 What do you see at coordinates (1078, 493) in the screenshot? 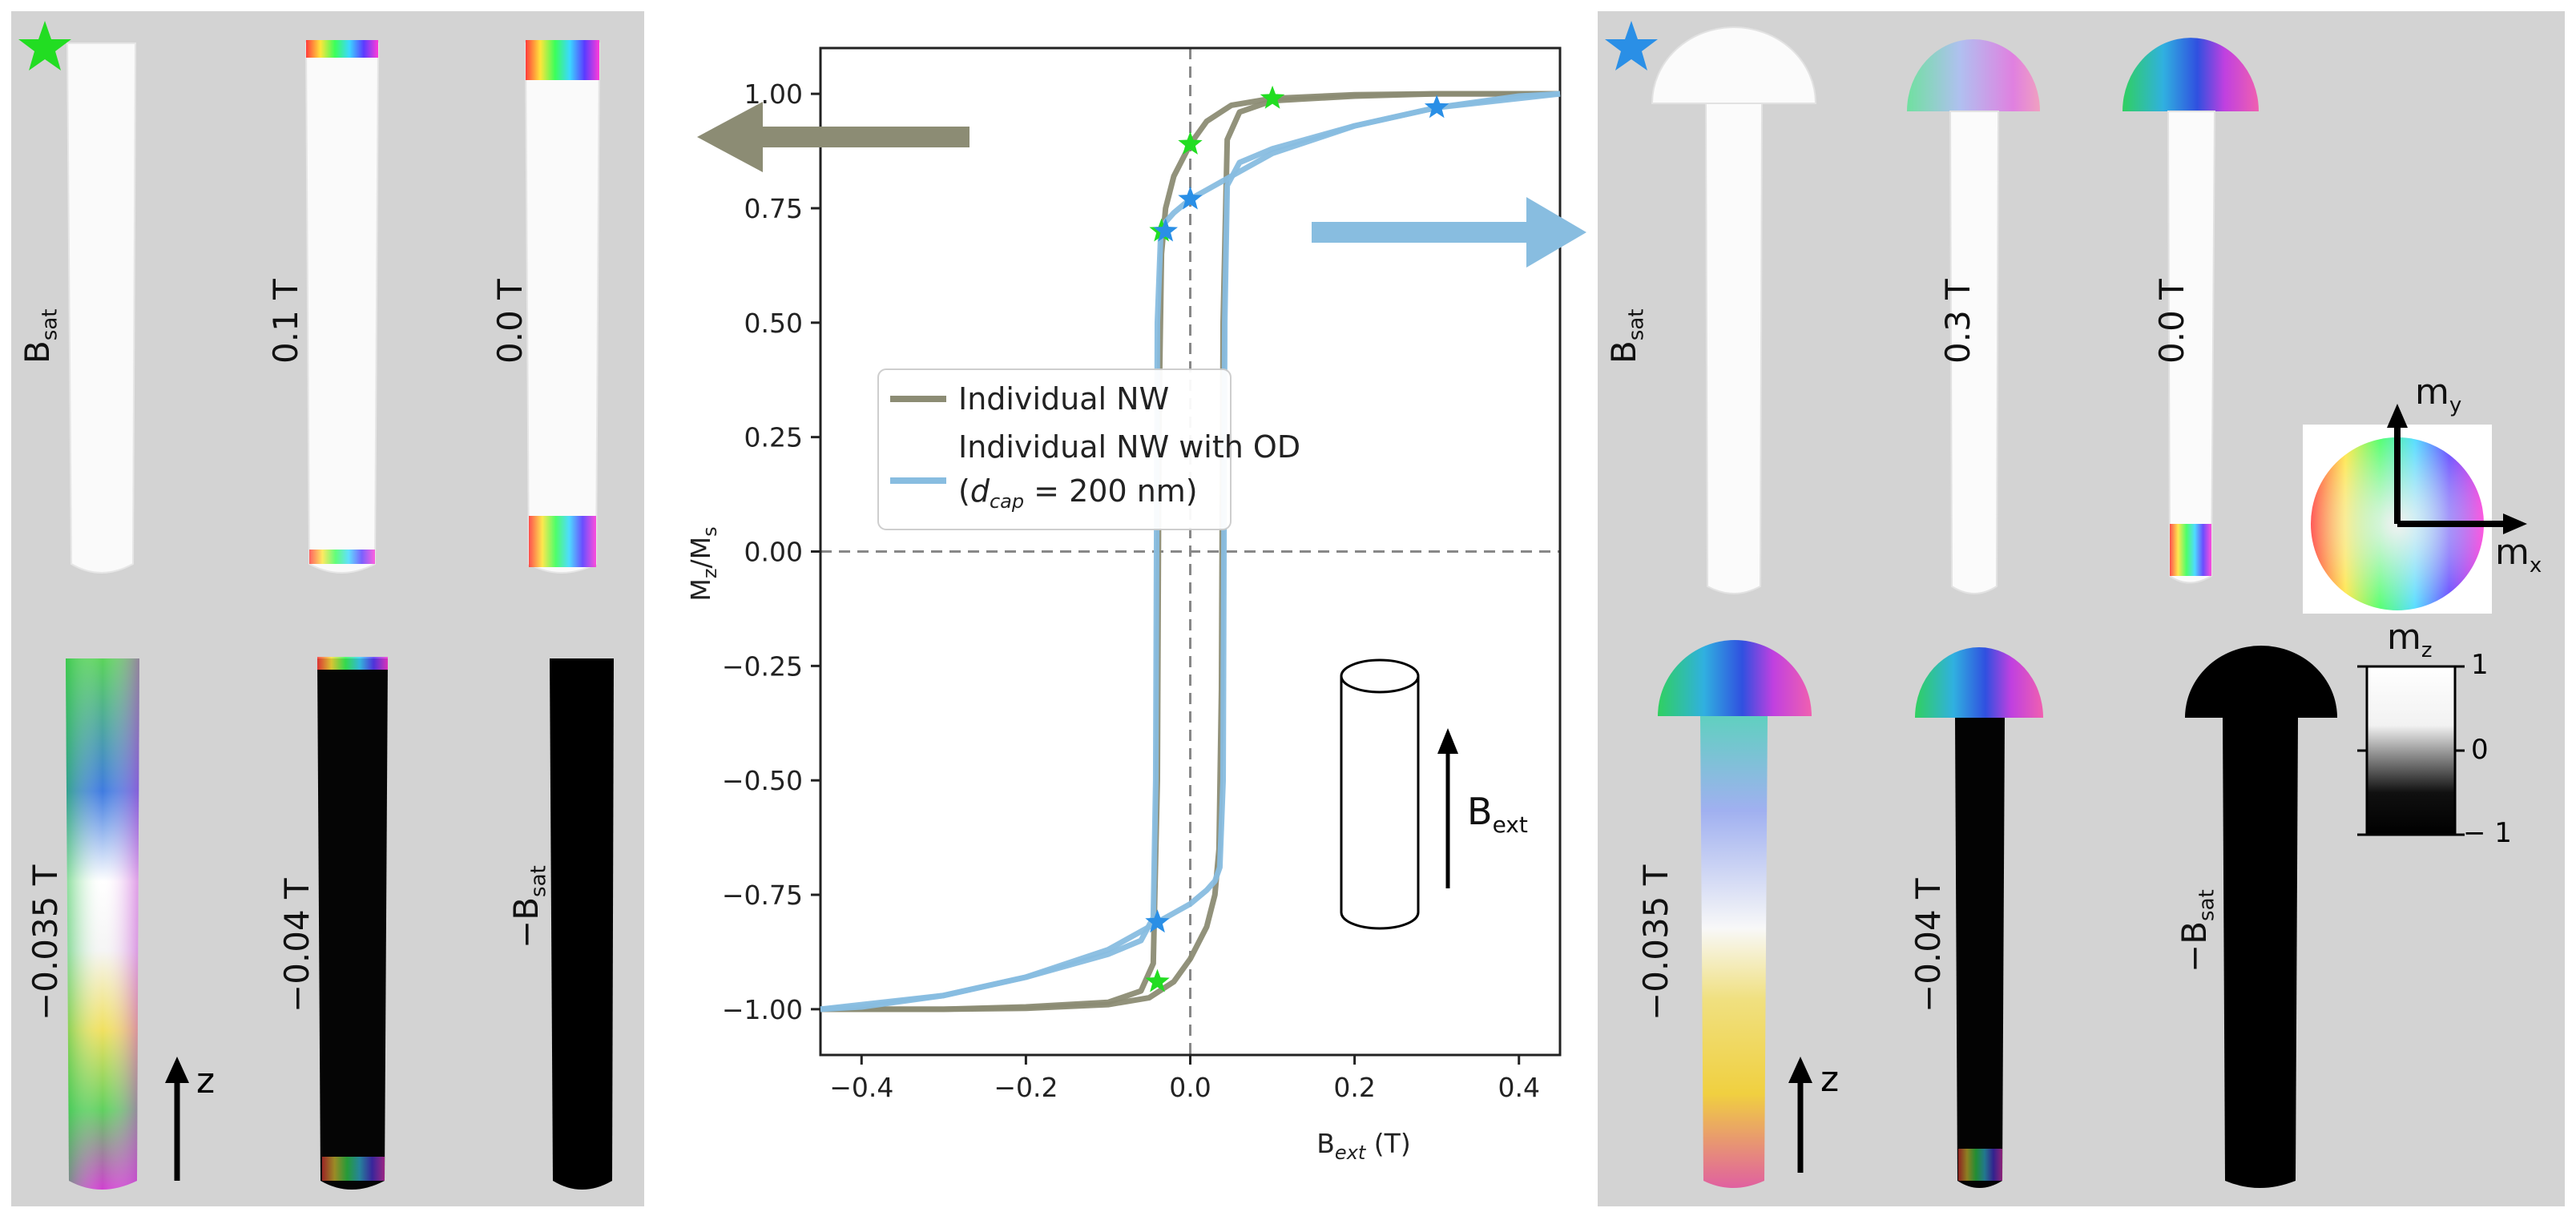
I see `legend-label-dcap: (dcap = 200 nm)` at bounding box center [1078, 493].